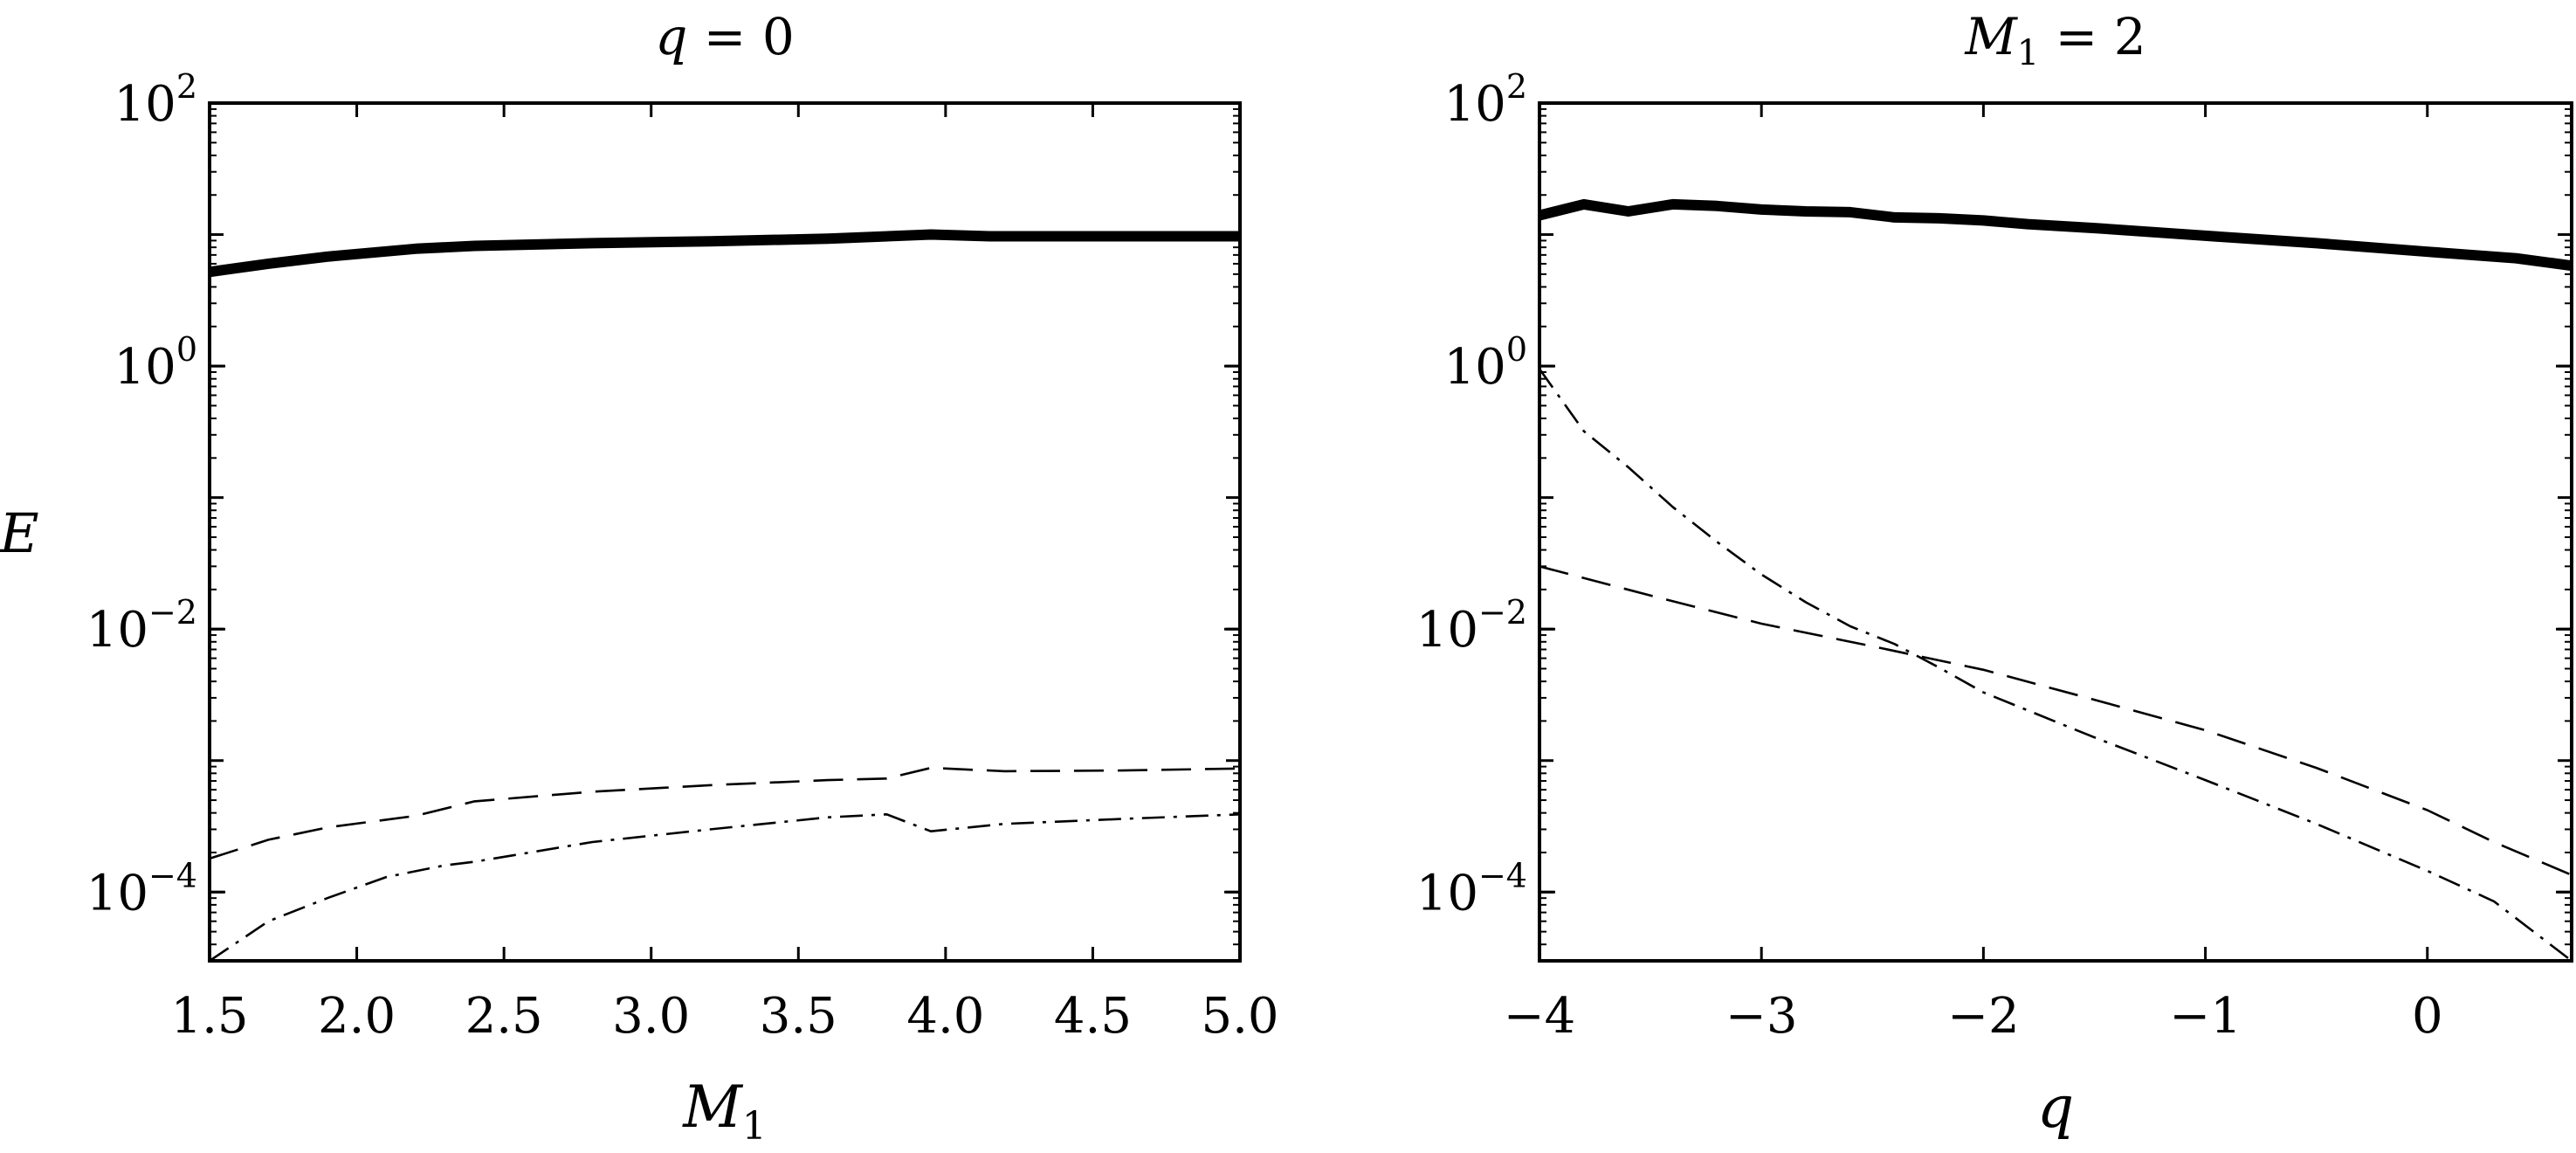  I want to click on x-tick-label: 4.5, so click(1093, 1017).